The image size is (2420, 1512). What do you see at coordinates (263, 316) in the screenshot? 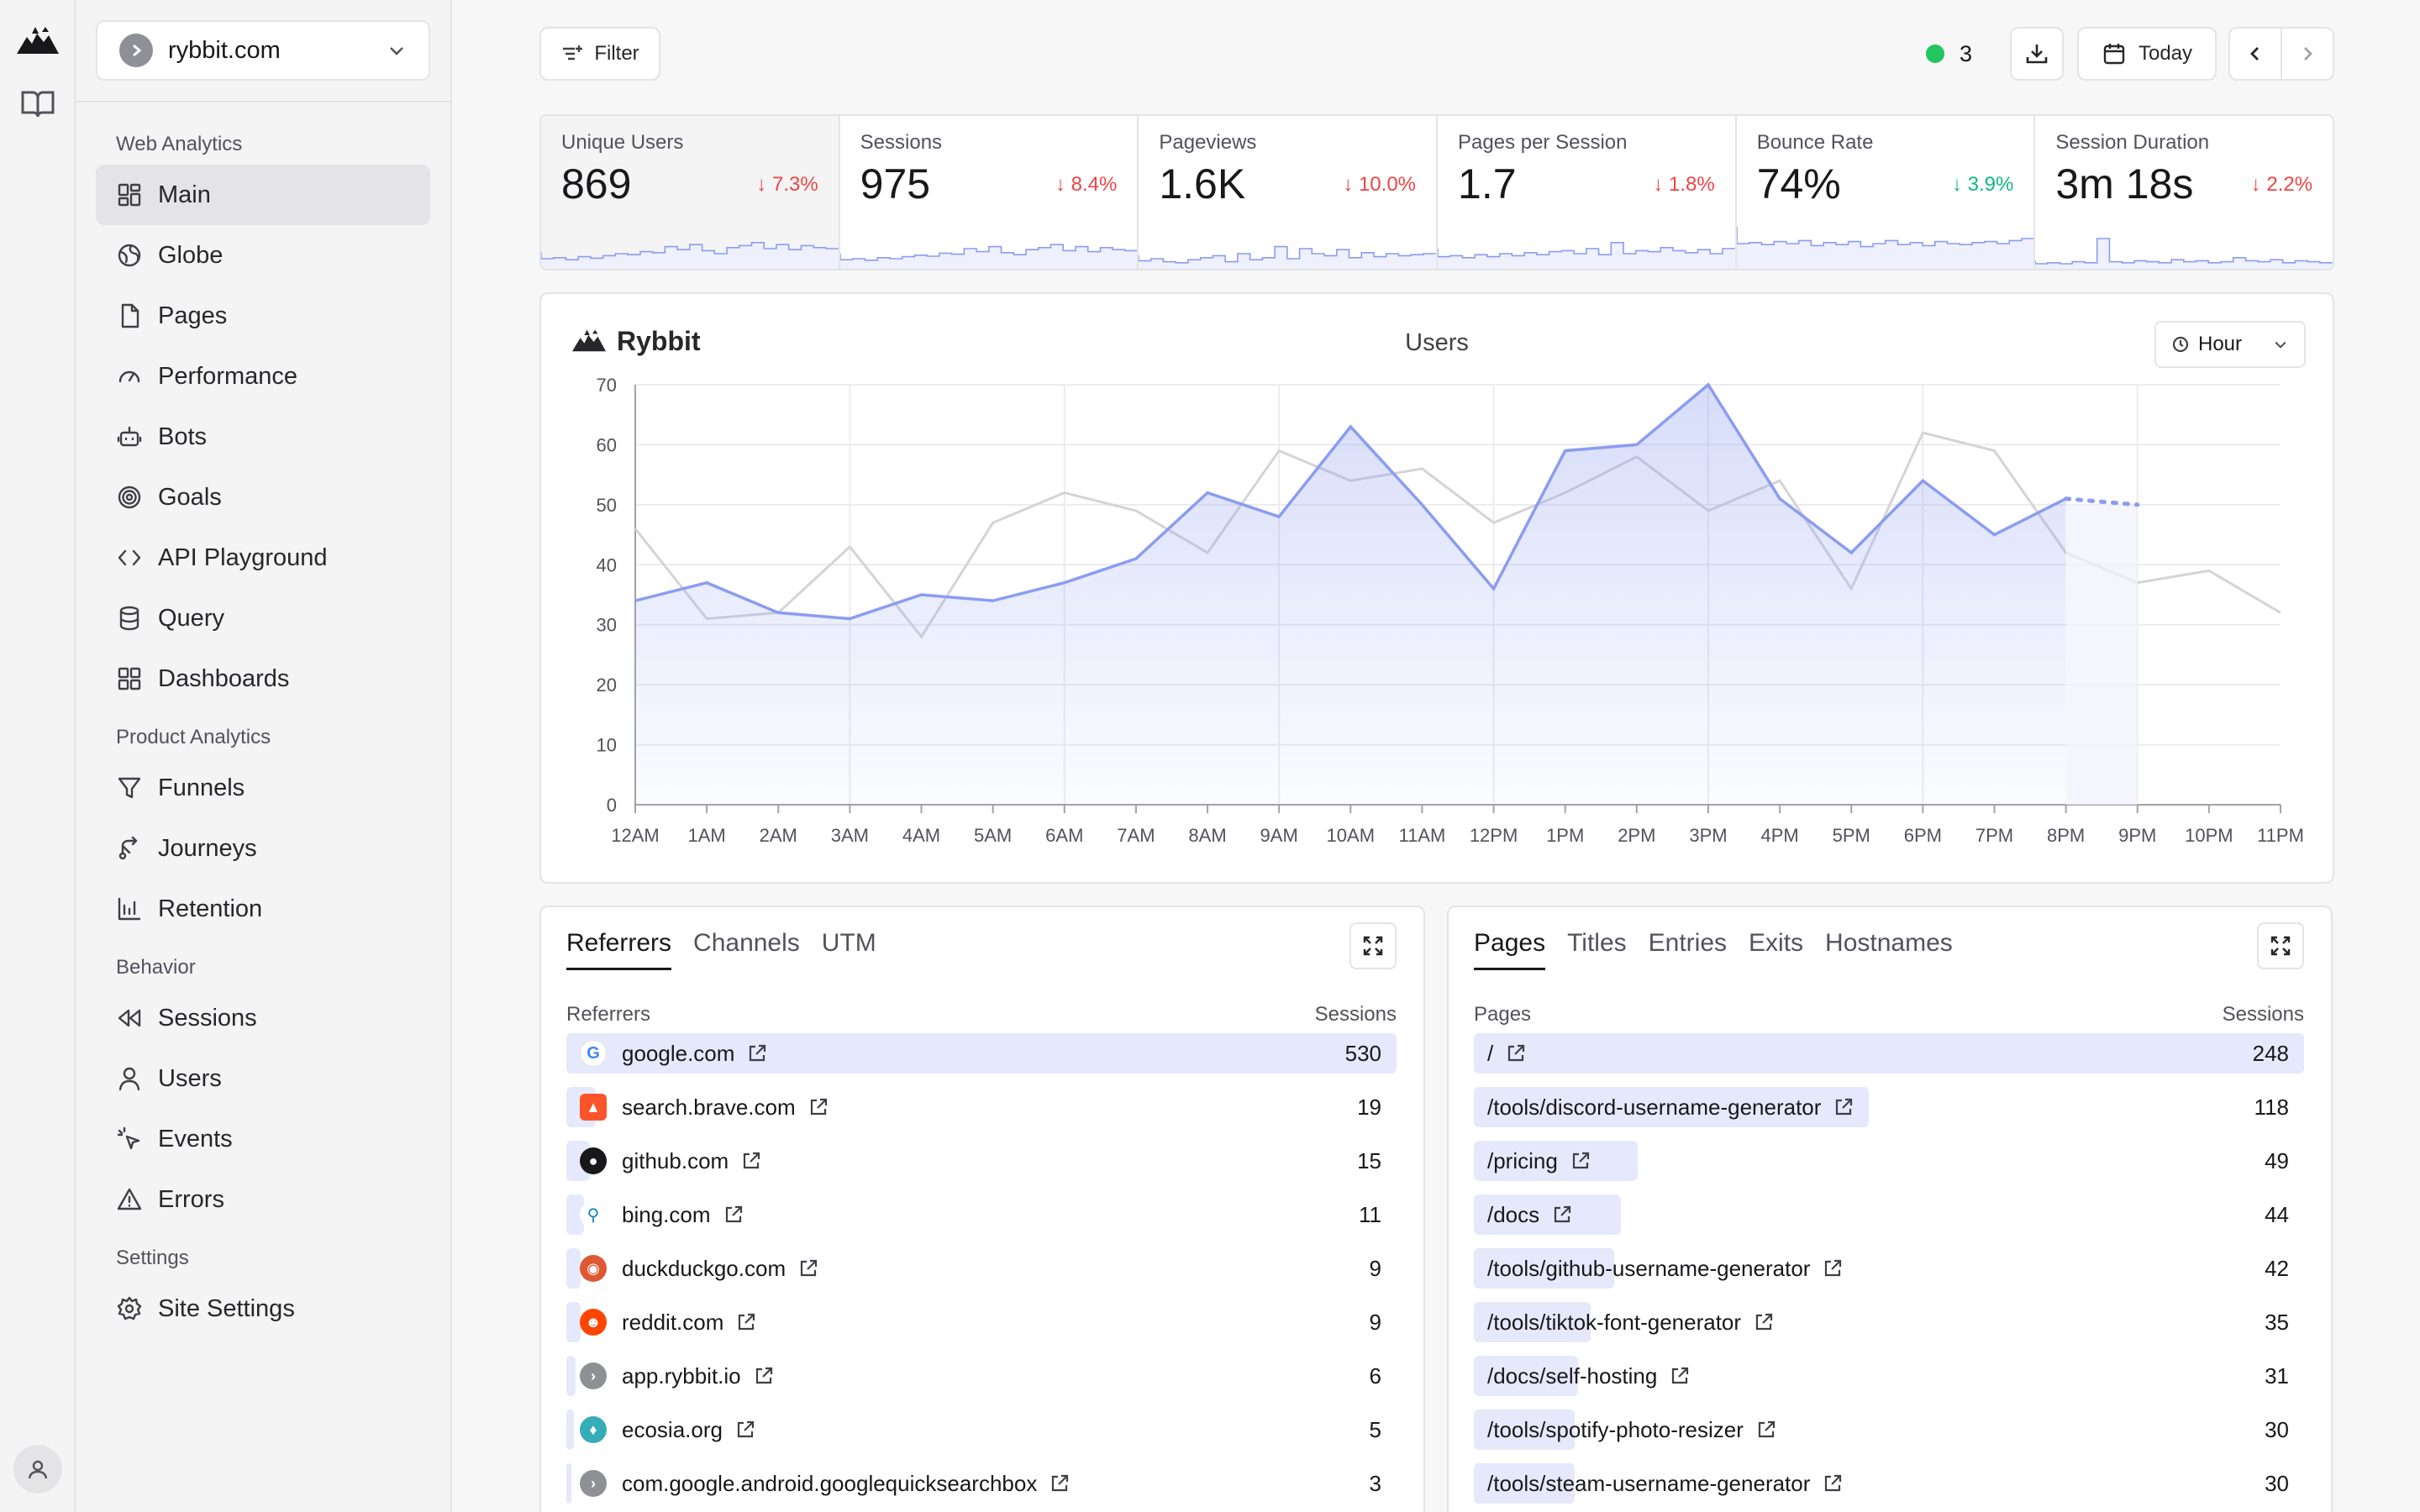
I see `sidebar-item-pages: Pages` at bounding box center [263, 316].